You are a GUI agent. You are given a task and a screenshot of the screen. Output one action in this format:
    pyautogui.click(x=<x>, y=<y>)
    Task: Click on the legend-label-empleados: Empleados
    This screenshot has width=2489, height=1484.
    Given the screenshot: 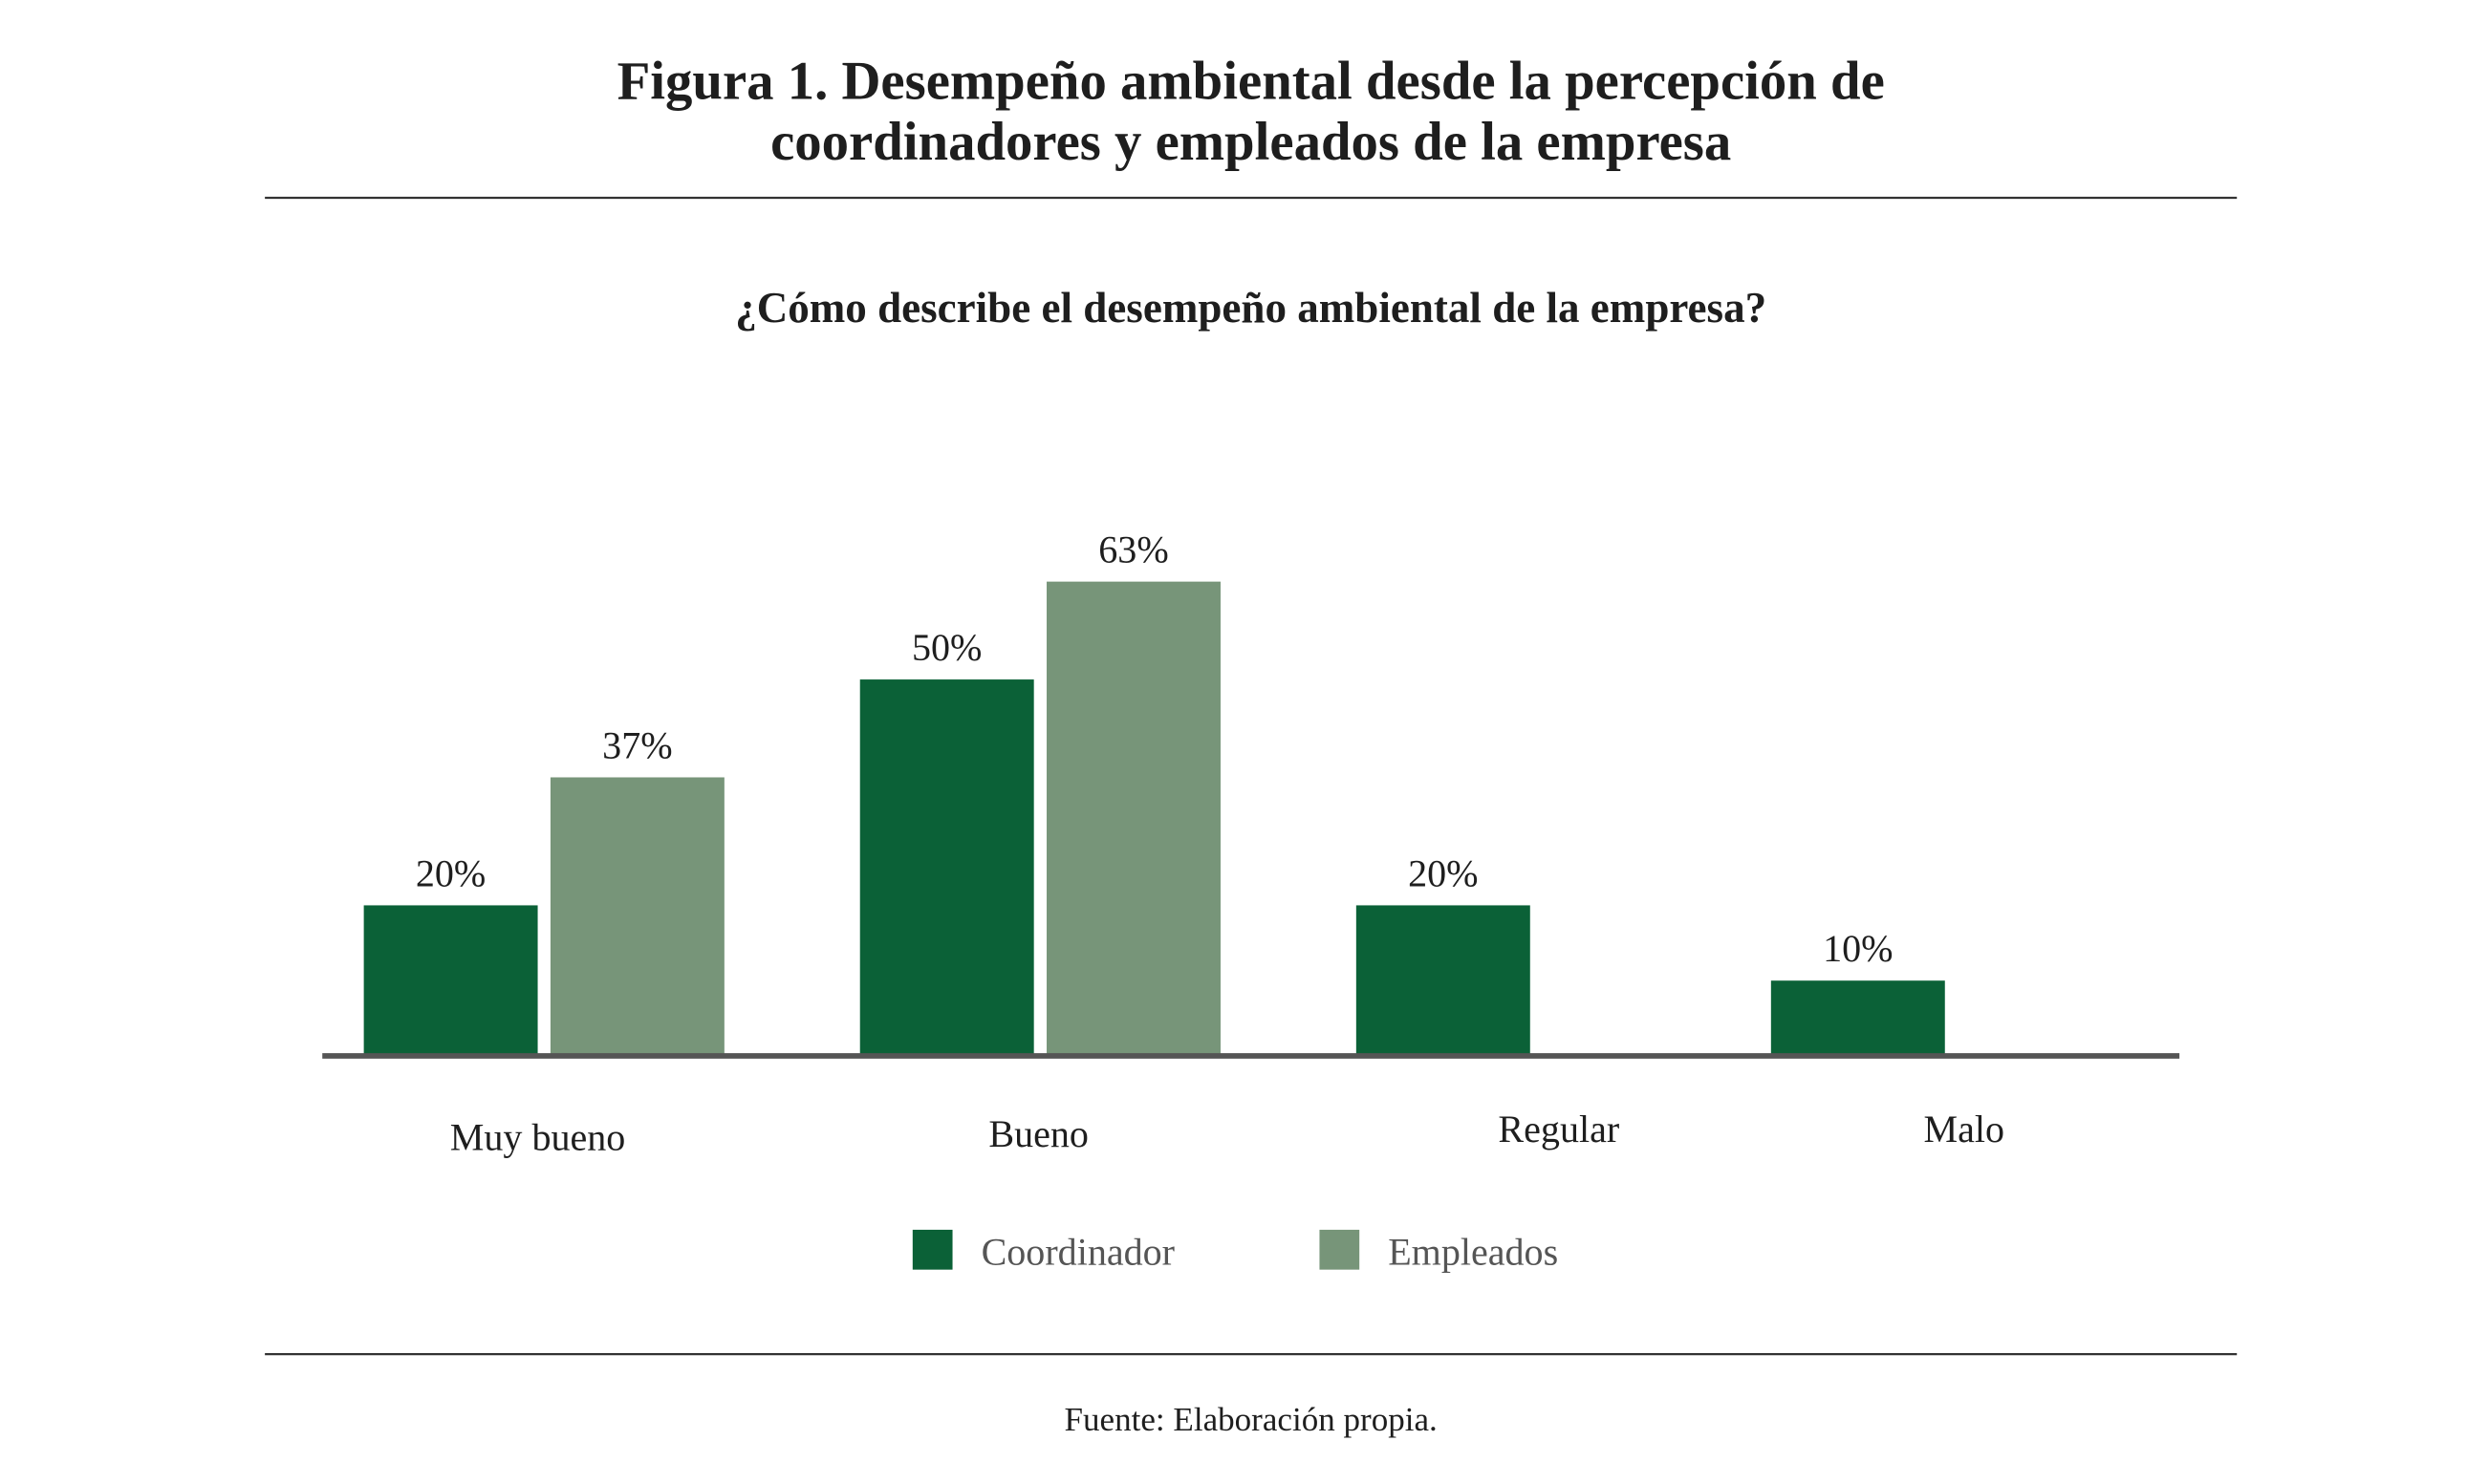 What is the action you would take?
    pyautogui.click(x=1473, y=1253)
    